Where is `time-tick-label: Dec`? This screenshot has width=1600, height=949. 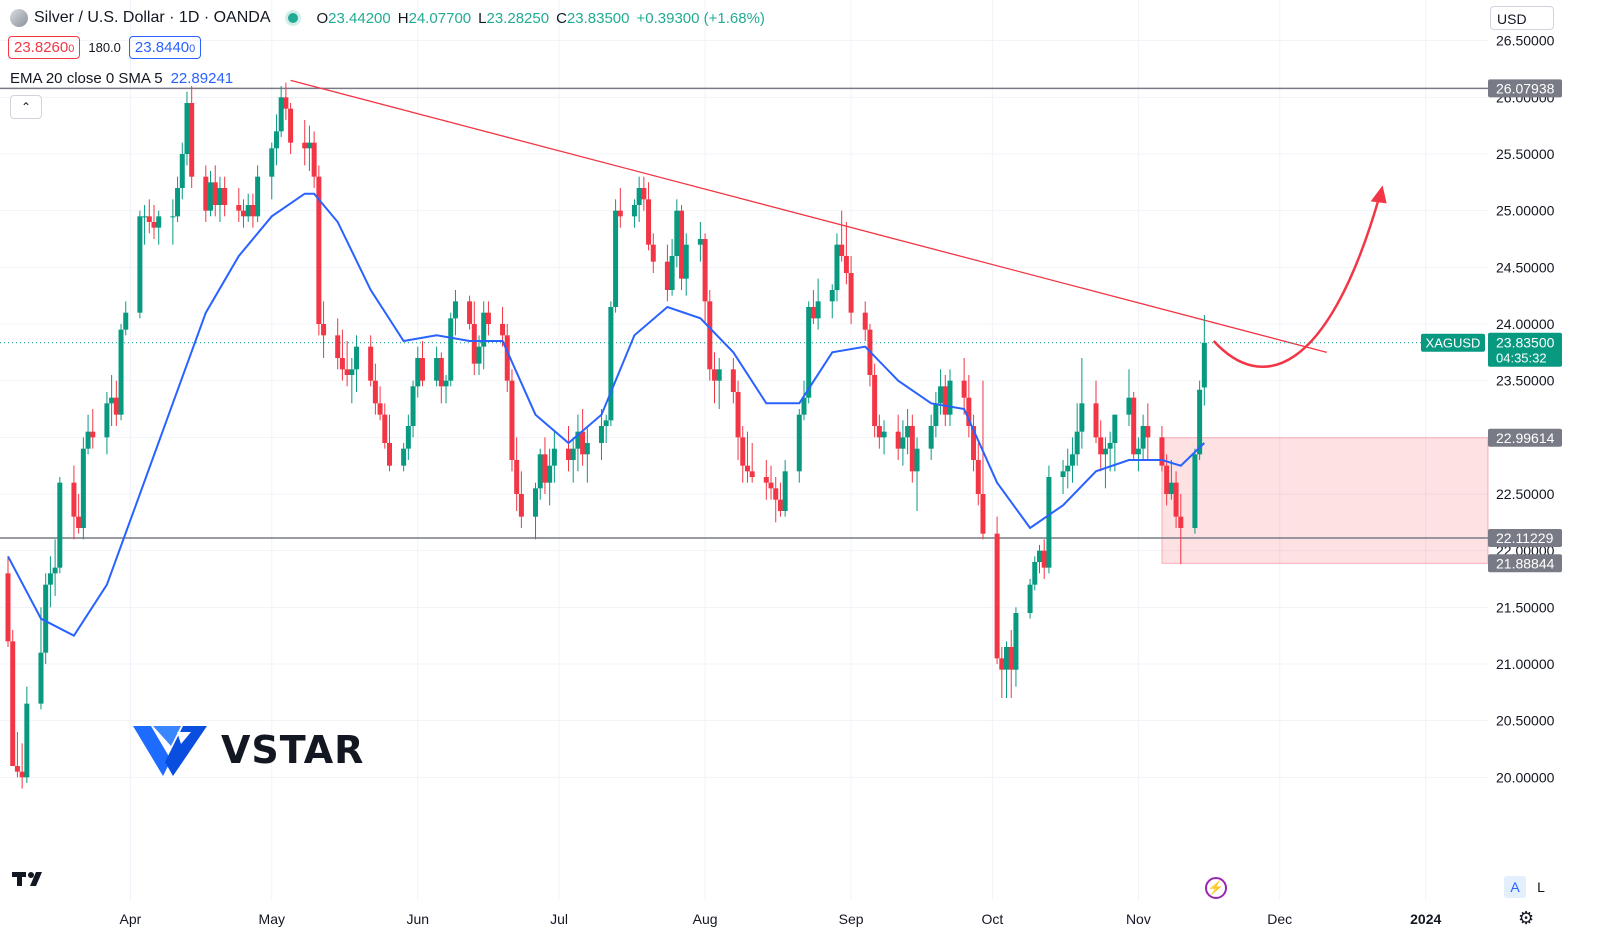
time-tick-label: Dec is located at coordinates (1279, 919).